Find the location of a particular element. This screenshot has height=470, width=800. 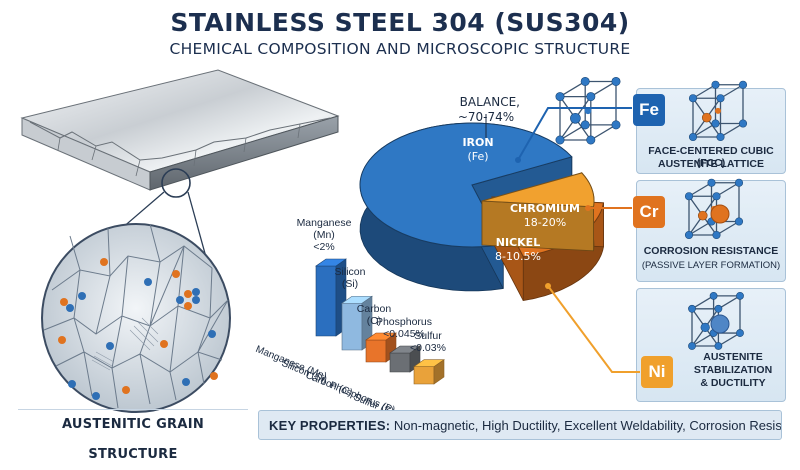

cr-lattice-icon is located at coordinates (714, 209).